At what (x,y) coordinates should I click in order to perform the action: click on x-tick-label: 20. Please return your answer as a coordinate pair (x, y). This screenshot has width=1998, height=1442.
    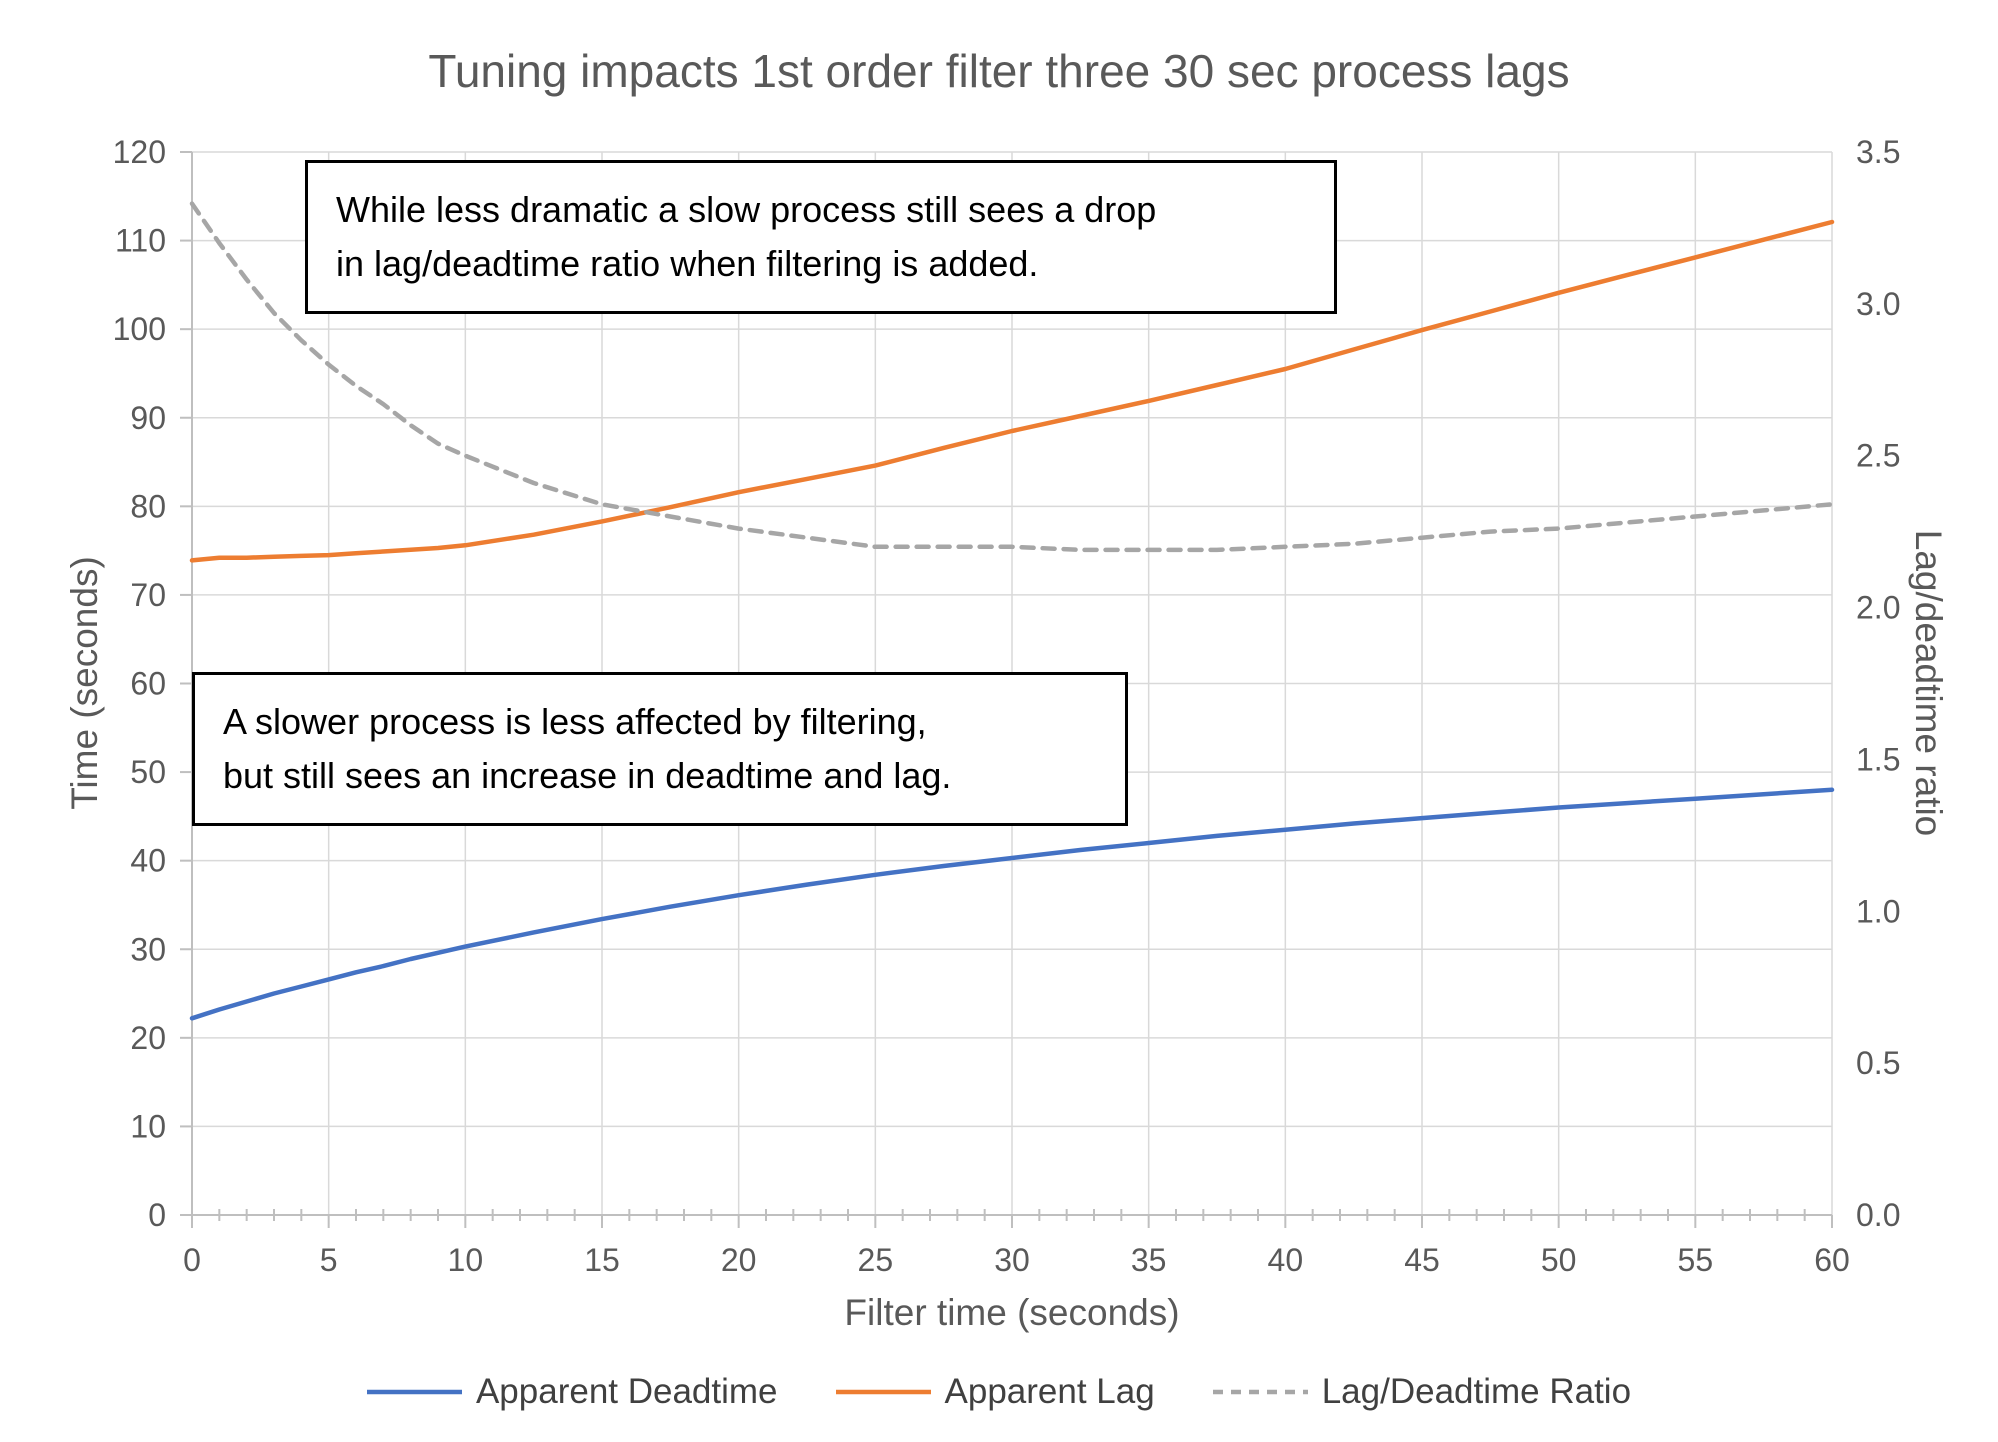
    Looking at the image, I should click on (739, 1260).